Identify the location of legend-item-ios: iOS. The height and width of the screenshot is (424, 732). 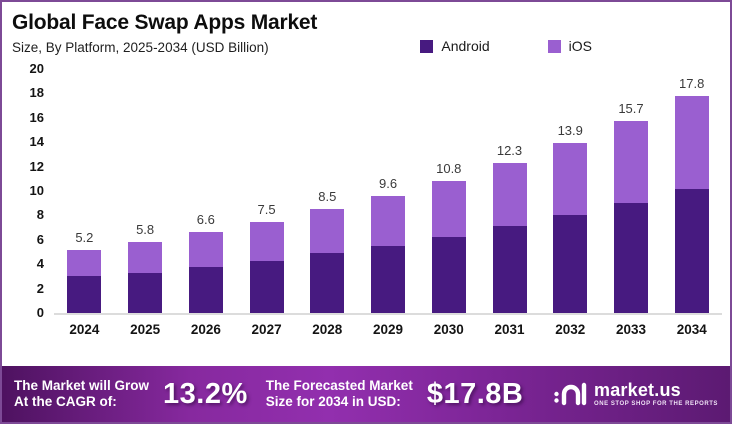
(569, 46).